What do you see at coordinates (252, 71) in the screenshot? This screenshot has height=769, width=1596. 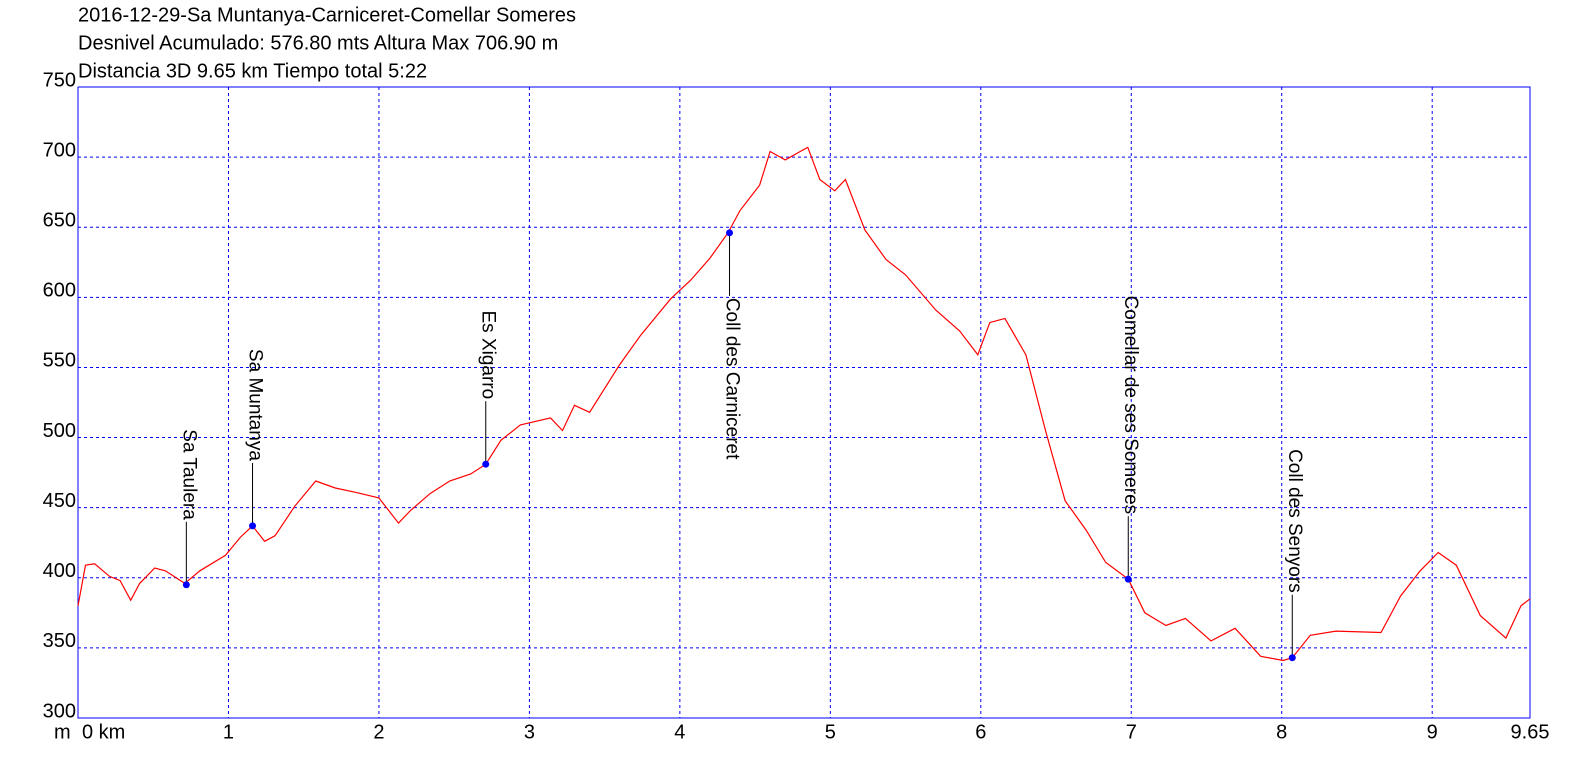 I see `chart-subtitle: Distancia 3D 9.65 km Tiempo total 5:22` at bounding box center [252, 71].